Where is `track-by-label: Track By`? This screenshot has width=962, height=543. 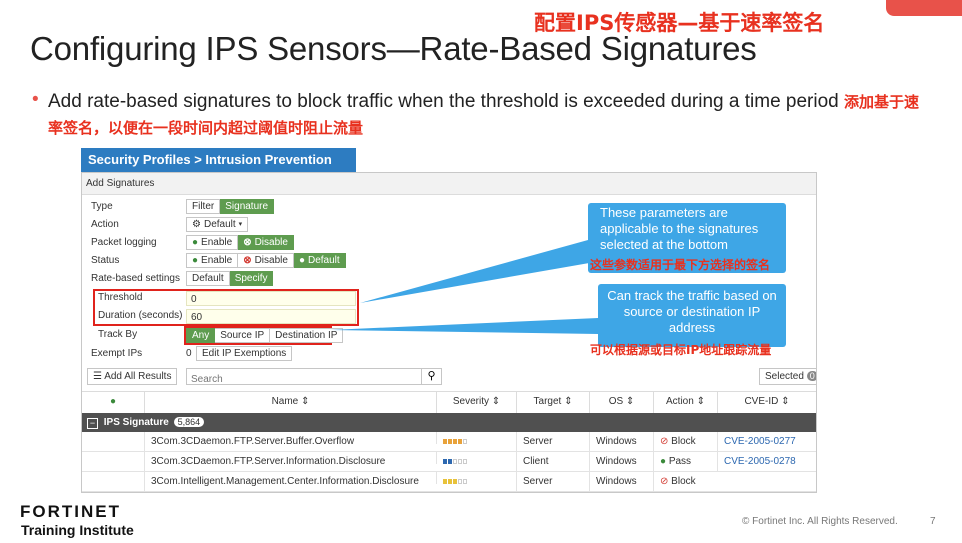 track-by-label: Track By is located at coordinates (118, 334).